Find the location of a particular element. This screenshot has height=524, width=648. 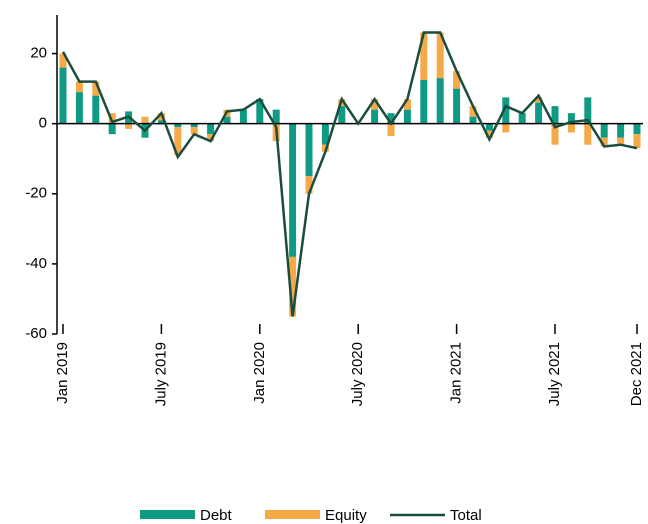

x-tick-label: July 2021 is located at coordinates (554, 374).